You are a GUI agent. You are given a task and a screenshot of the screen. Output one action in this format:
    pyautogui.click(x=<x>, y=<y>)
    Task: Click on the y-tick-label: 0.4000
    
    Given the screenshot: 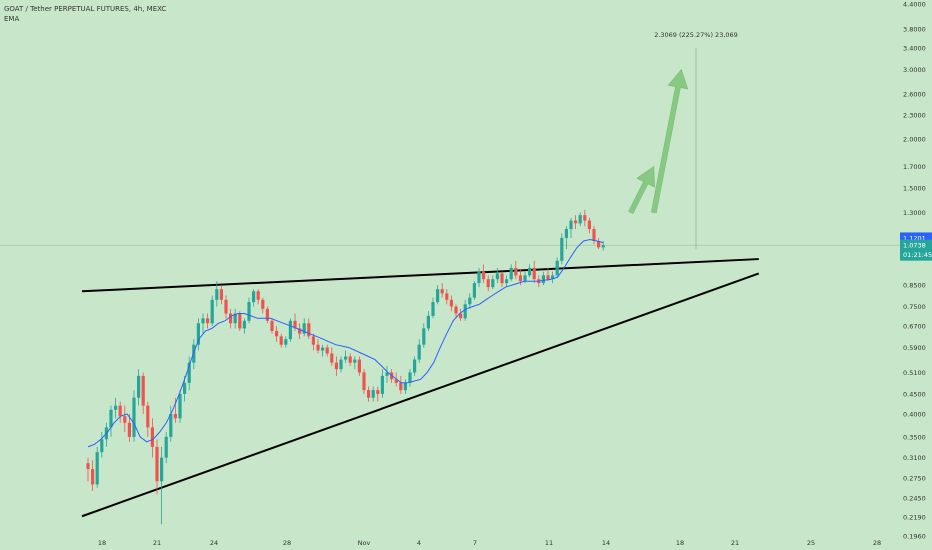 What is the action you would take?
    pyautogui.click(x=914, y=415)
    